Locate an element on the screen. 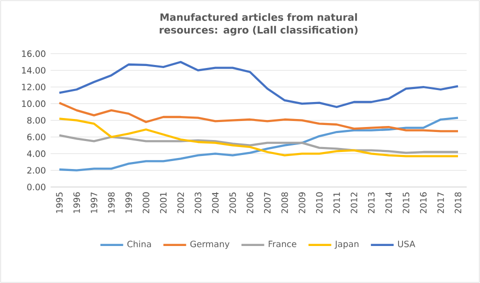 The height and width of the screenshot is (283, 480). y-tick-label: 14.00 is located at coordinates (34, 70).